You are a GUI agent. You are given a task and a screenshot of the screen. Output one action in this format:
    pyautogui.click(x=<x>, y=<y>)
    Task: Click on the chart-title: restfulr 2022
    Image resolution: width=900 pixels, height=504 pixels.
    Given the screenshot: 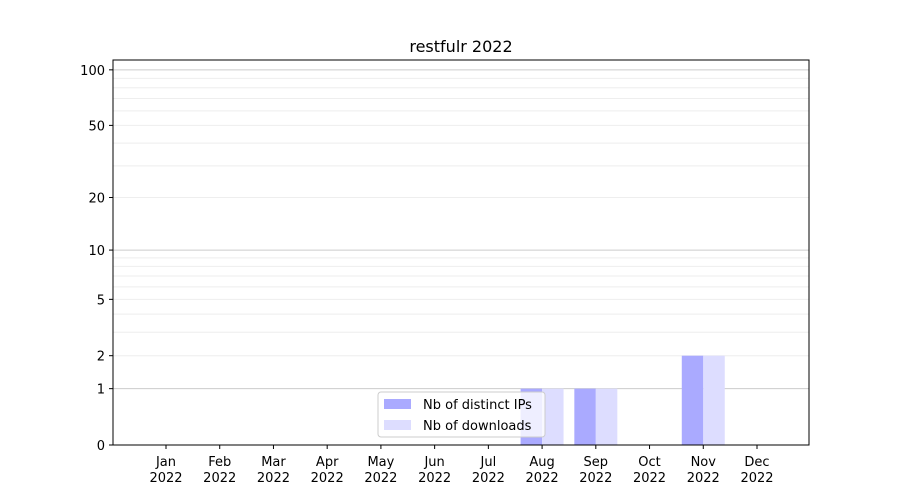 What is the action you would take?
    pyautogui.click(x=460, y=46)
    